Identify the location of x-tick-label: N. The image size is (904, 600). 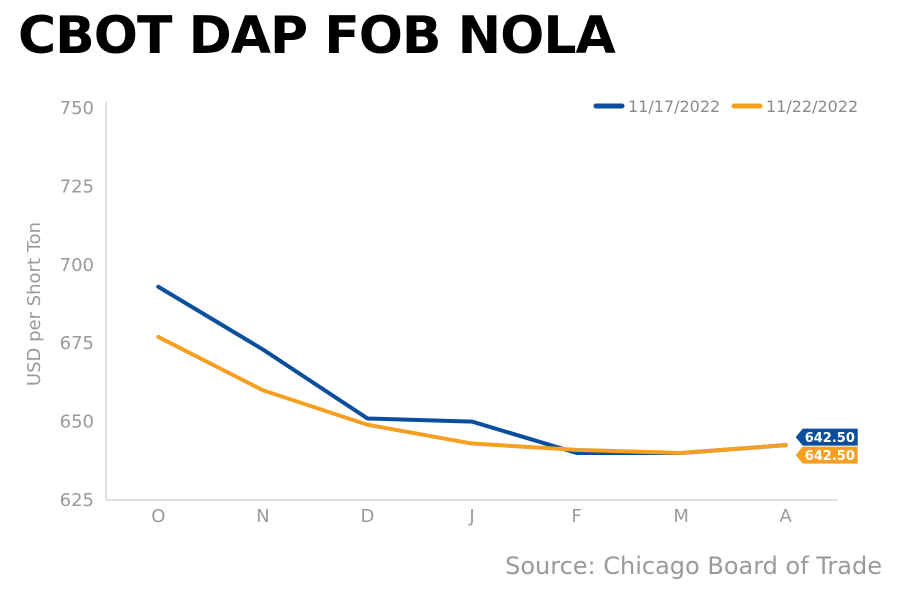
(262, 516).